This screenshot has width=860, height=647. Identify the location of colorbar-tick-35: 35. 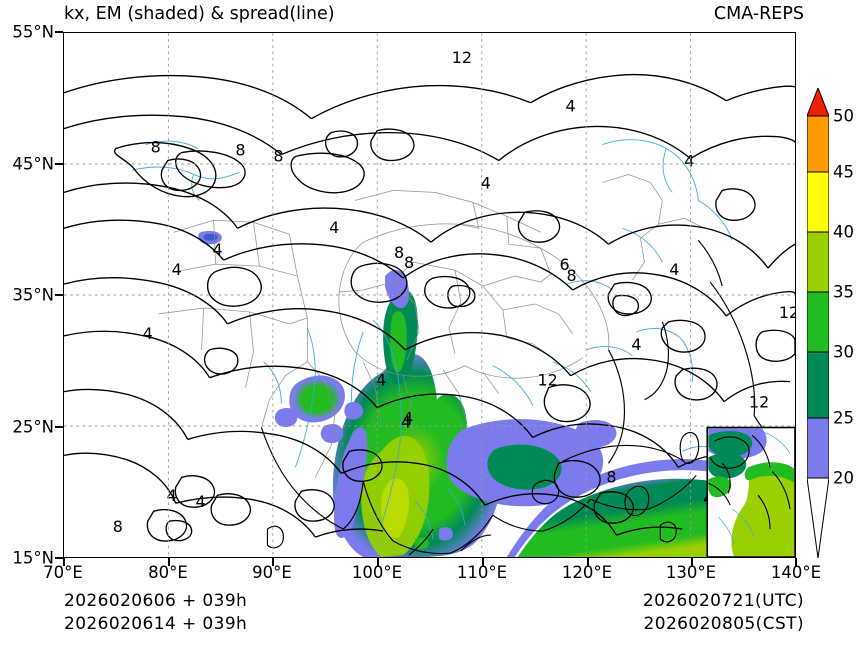
(843, 292).